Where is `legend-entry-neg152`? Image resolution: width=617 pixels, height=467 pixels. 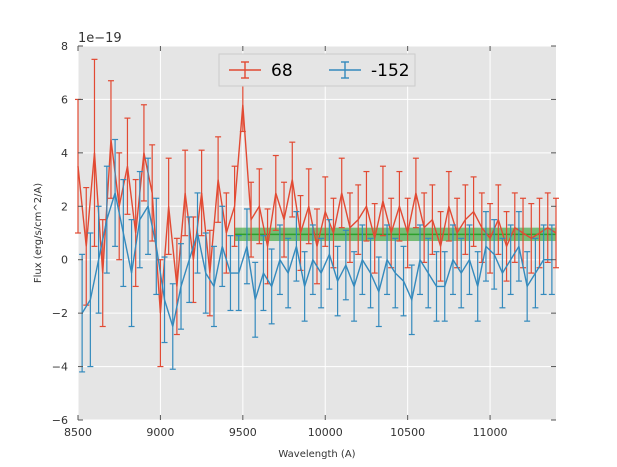
legend-entry-neg152 is located at coordinates (345, 70).